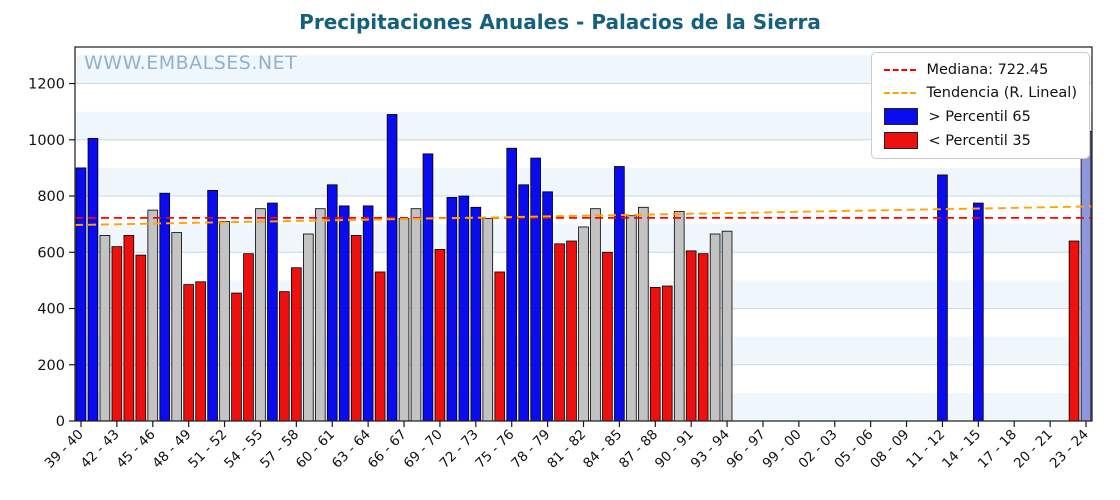  I want to click on x-tick-label: 69 - 70, so click(423, 449).